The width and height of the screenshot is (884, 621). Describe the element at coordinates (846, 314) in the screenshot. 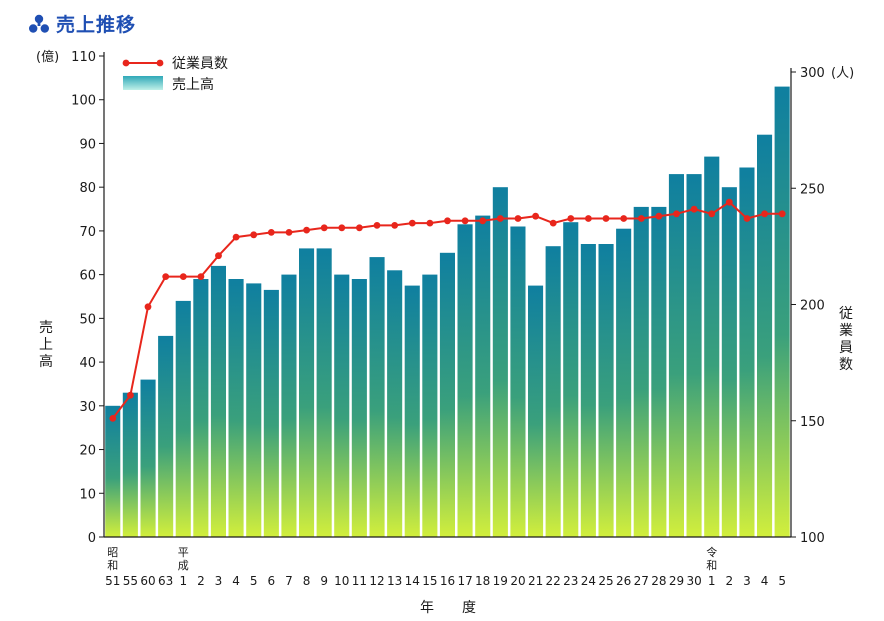

I see `right-axis-label-char-0: 従` at that location.